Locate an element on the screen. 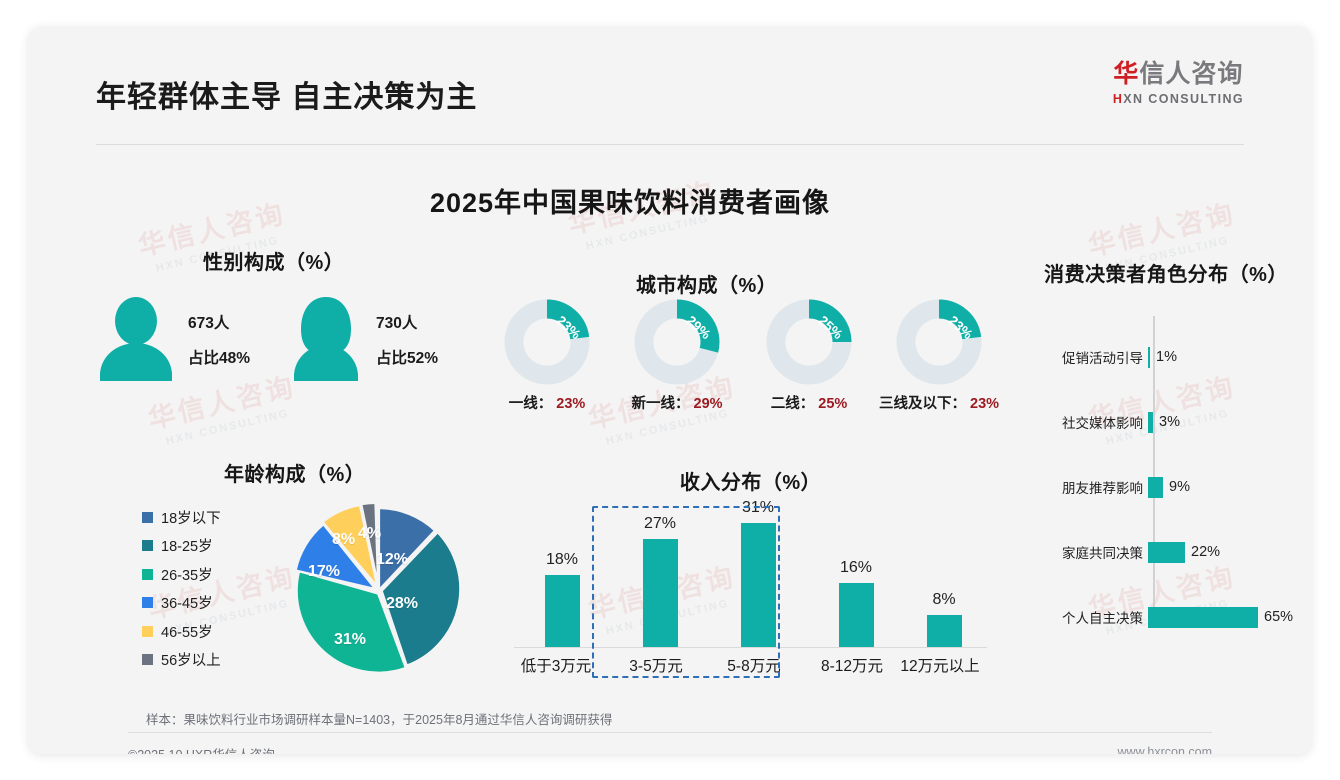  age-section-heading: 年龄构成（%） is located at coordinates (295, 475).